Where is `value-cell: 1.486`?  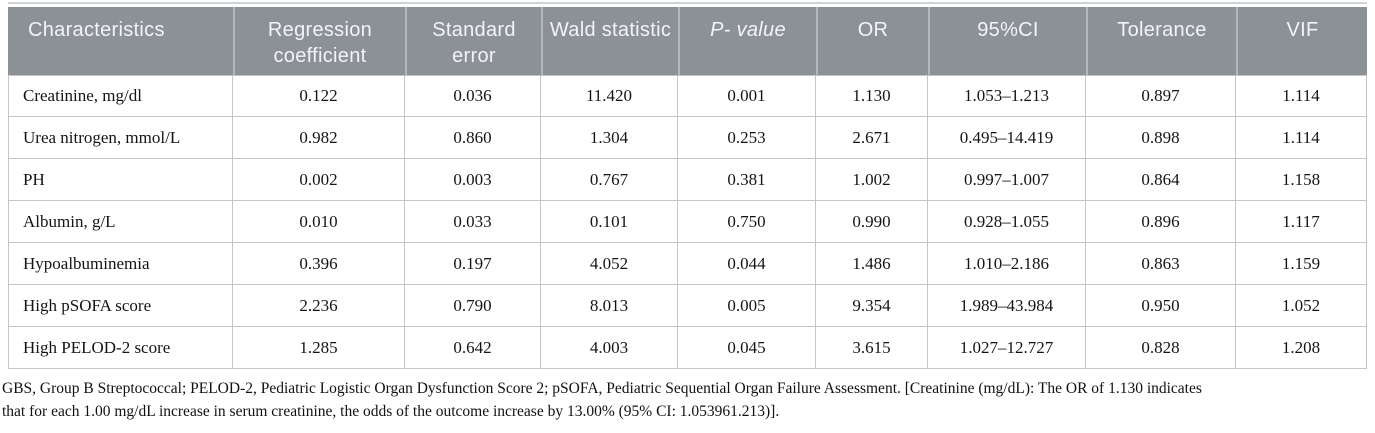
value-cell: 1.486 is located at coordinates (872, 264).